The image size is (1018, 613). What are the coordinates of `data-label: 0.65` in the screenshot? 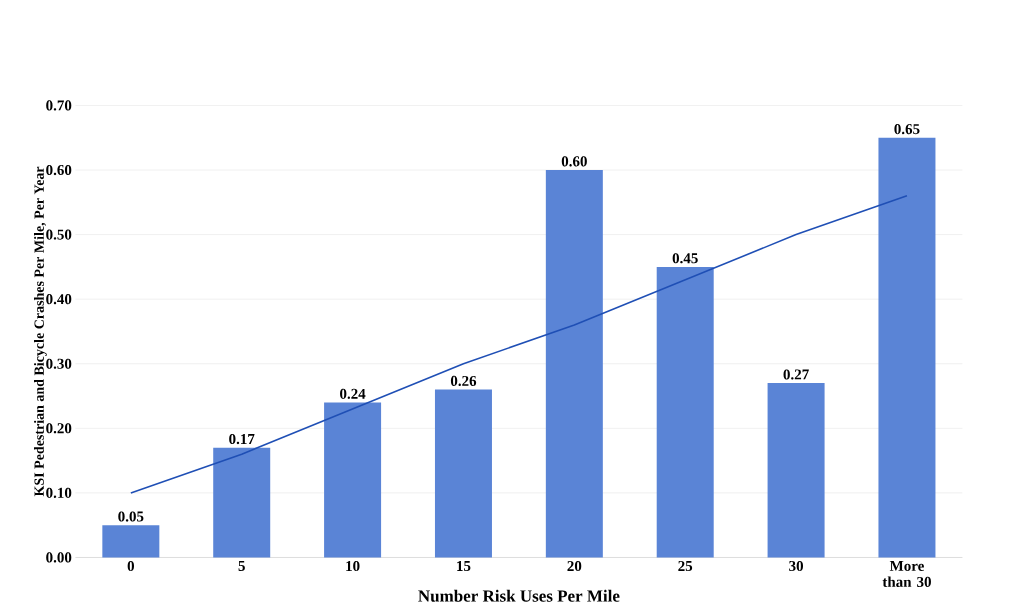 It's located at (907, 129).